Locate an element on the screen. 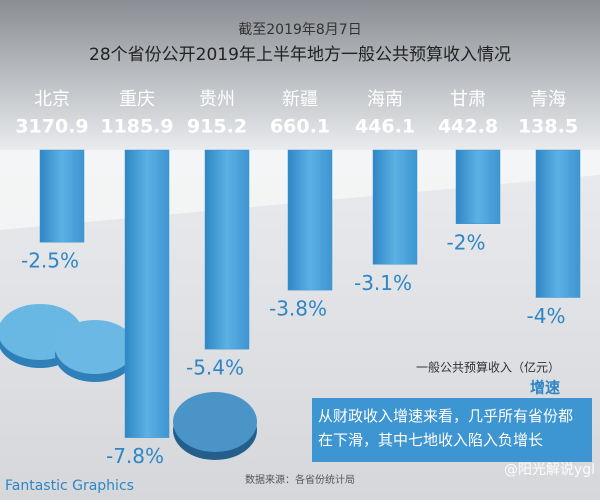 The width and height of the screenshot is (600, 504). annotation: 从财政收入增速来看，几乎所有省份都在下滑，其中七地收入陷入负增长 is located at coordinates (446, 428).